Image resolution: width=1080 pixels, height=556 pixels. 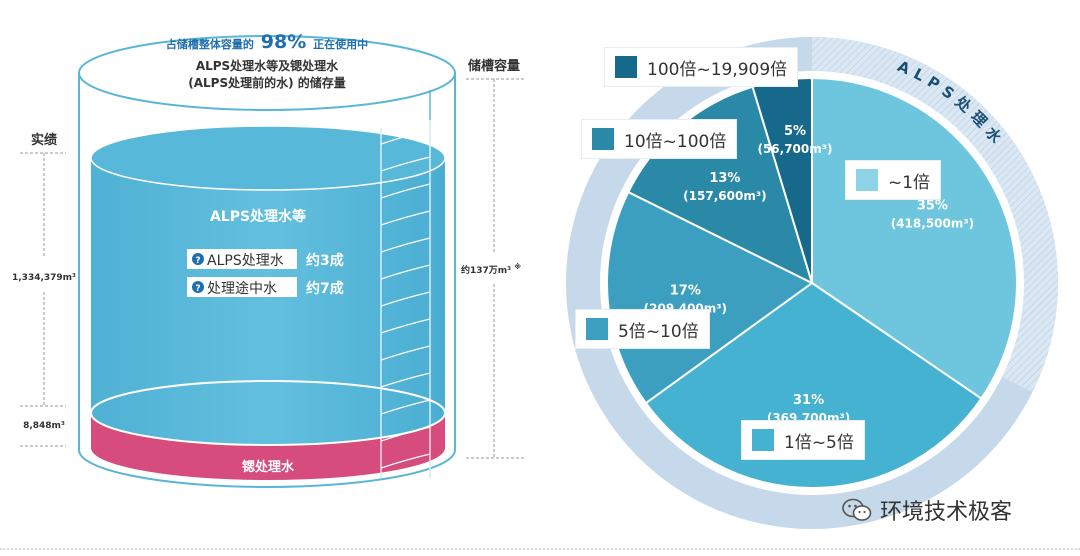 I want to click on legend-10-100: 10倍~100倍, so click(x=659, y=139).